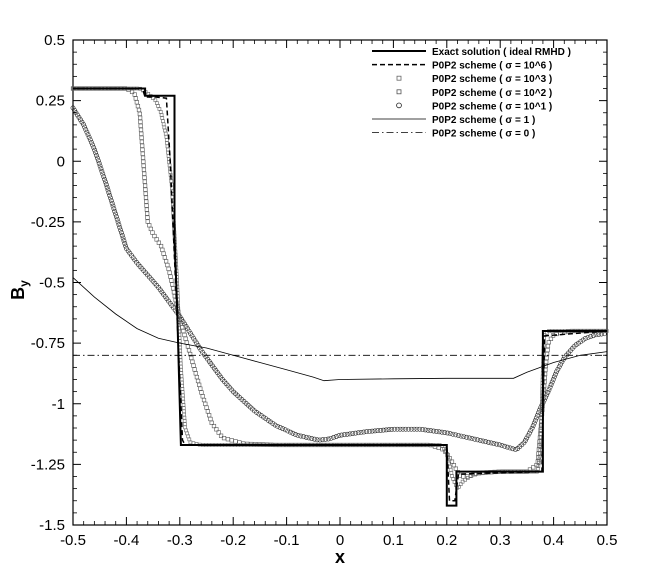 This screenshot has height=578, width=650. I want to click on legend-label-1: P0P2 scheme ( σ = 10^6 ), so click(492, 66).